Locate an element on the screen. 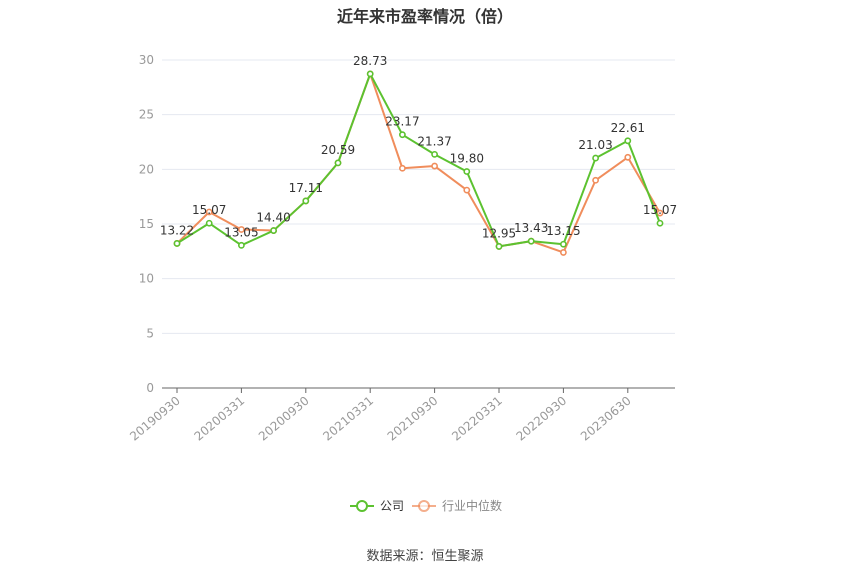 The height and width of the screenshot is (575, 850). data-label: 21.03 is located at coordinates (595, 145).